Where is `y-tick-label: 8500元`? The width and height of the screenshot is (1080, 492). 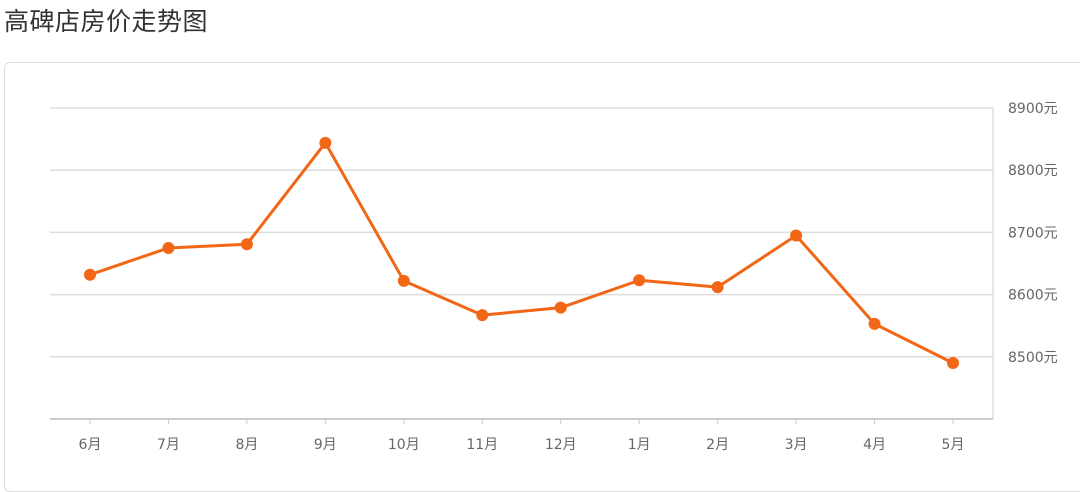
y-tick-label: 8500元 is located at coordinates (1033, 358).